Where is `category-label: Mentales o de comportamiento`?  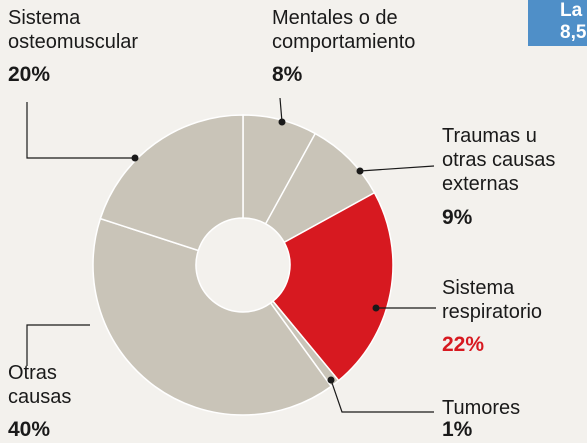
category-label: Mentales o de comportamiento is located at coordinates (344, 30).